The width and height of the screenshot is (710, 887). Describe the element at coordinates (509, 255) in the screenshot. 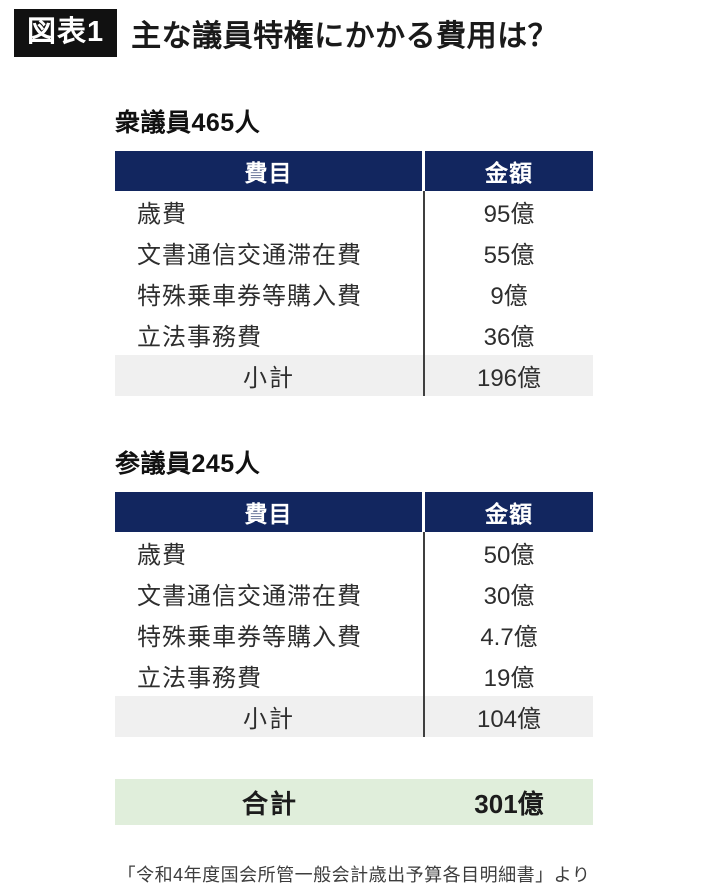

I see `expense-amount: 55億` at that location.